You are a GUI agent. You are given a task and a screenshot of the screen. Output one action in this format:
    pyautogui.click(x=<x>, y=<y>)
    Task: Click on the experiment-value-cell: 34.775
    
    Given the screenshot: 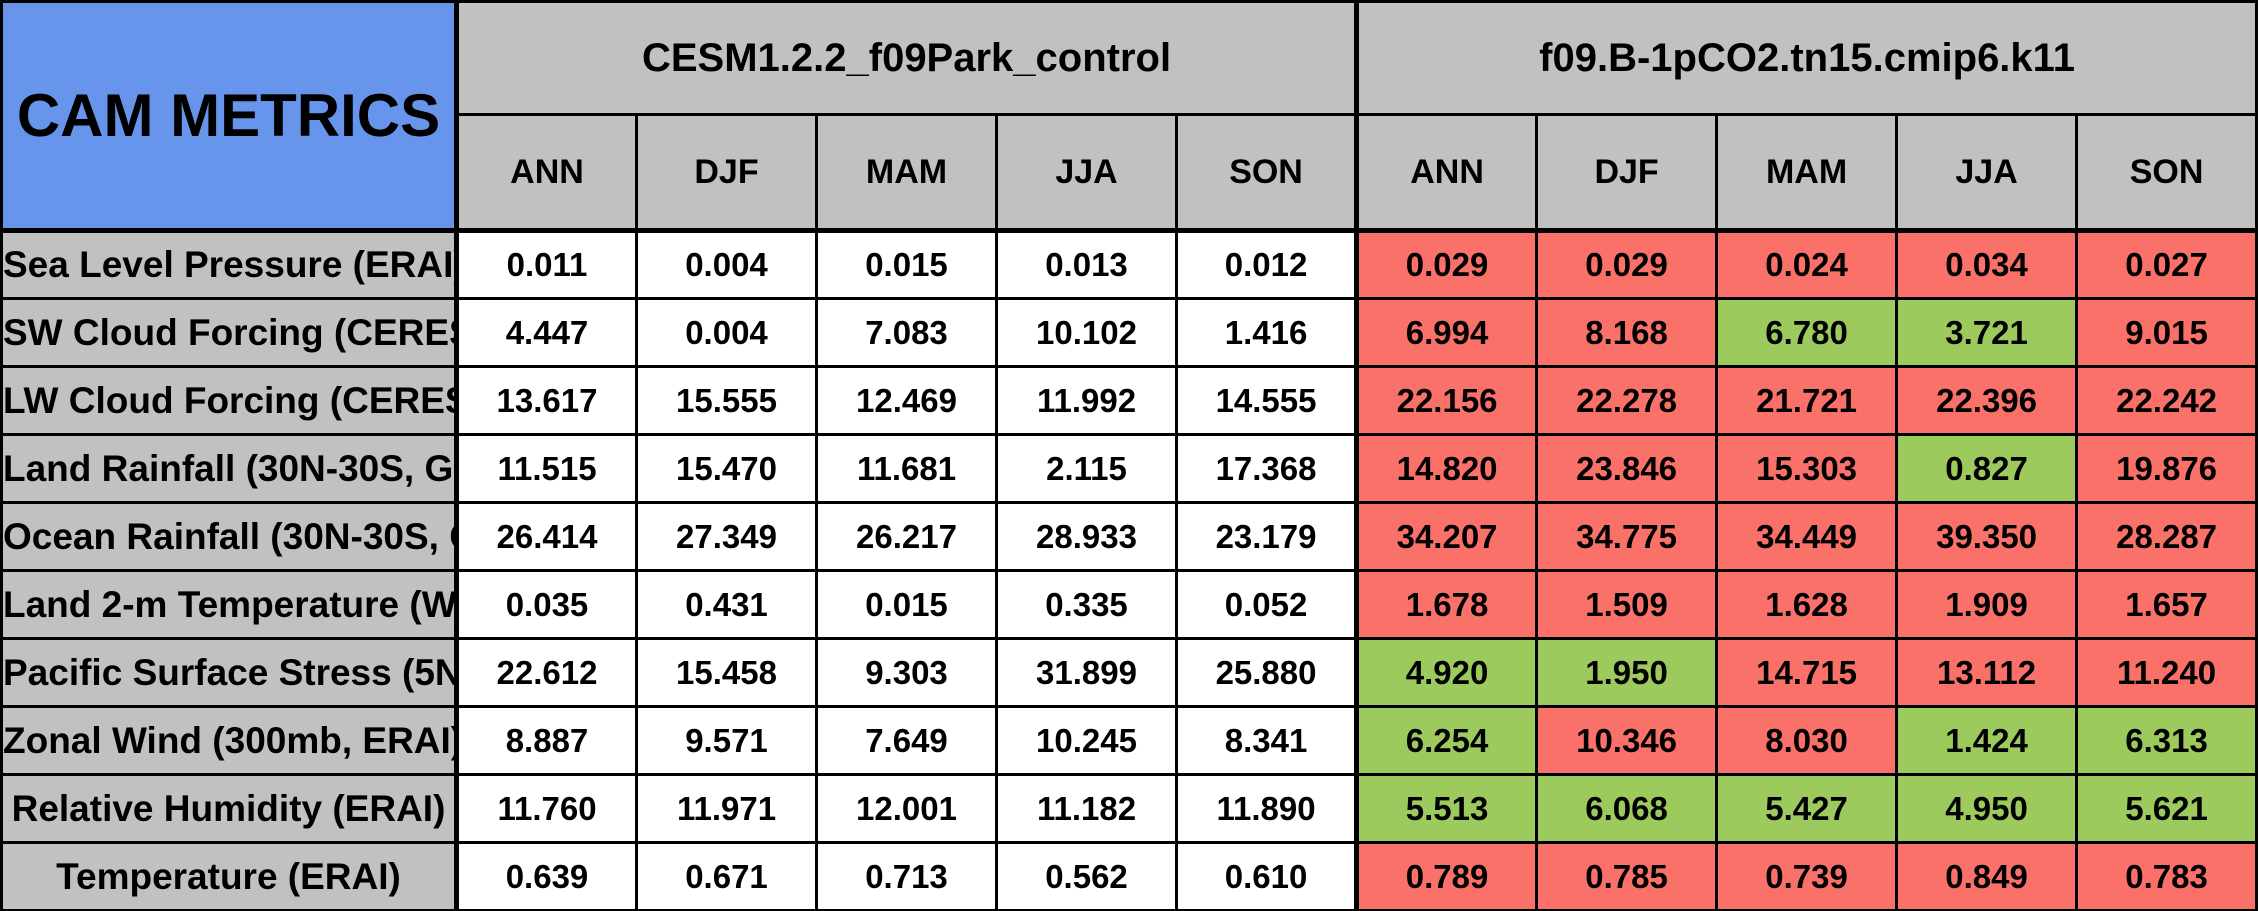 What is the action you would take?
    pyautogui.click(x=1627, y=536)
    